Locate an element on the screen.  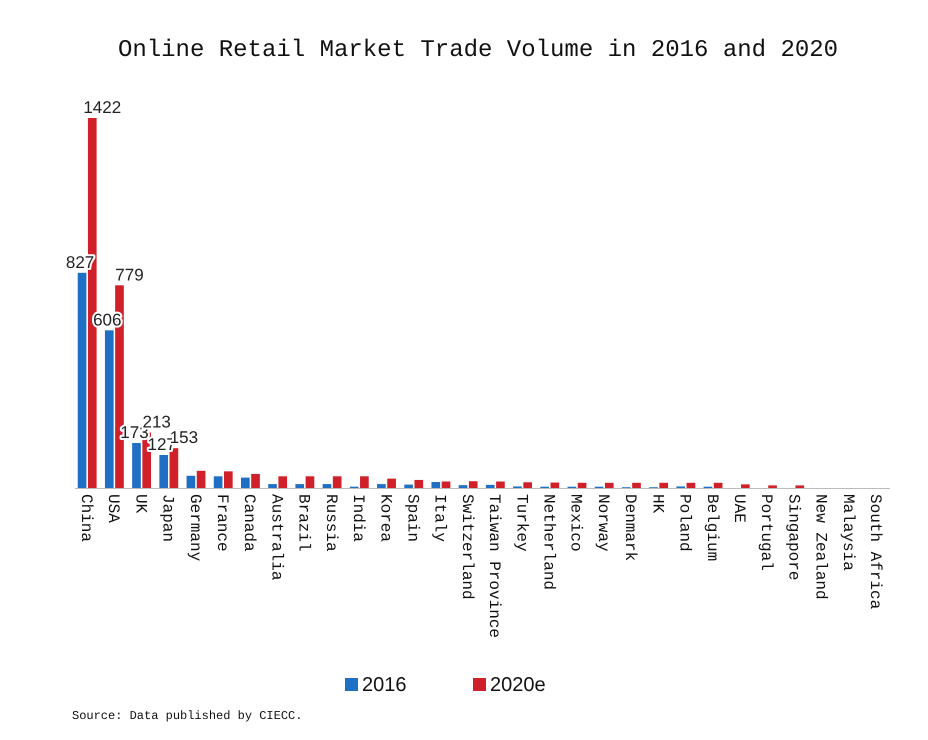
x-tick-label: Netherland is located at coordinates (549, 542).